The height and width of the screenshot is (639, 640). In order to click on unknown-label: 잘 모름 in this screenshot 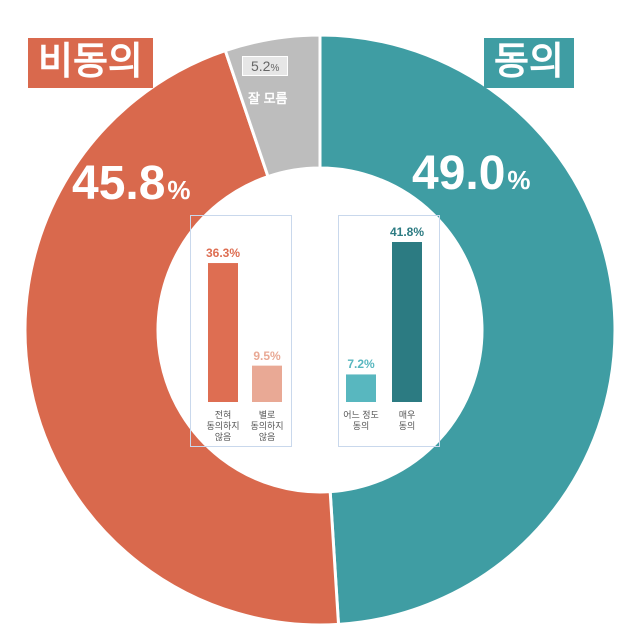, I will do `click(268, 98)`.